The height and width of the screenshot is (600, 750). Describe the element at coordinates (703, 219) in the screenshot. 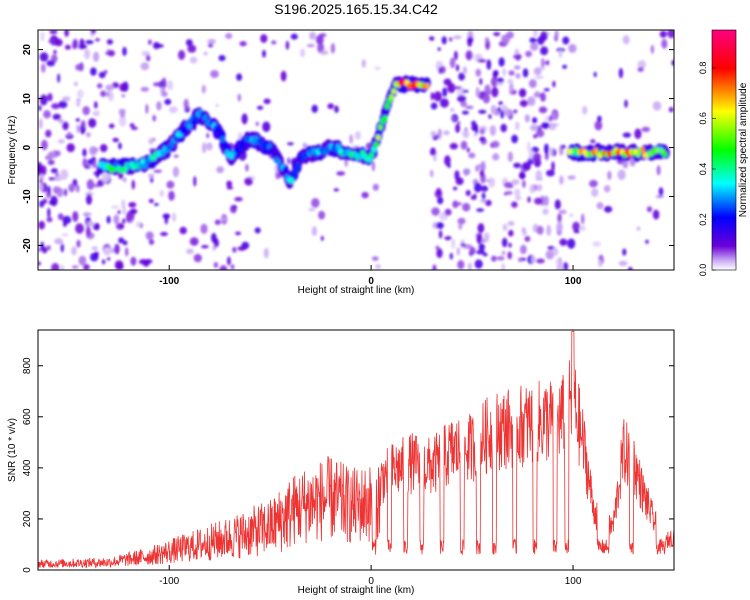

I see `colorbar-tick-label: 0.2` at that location.